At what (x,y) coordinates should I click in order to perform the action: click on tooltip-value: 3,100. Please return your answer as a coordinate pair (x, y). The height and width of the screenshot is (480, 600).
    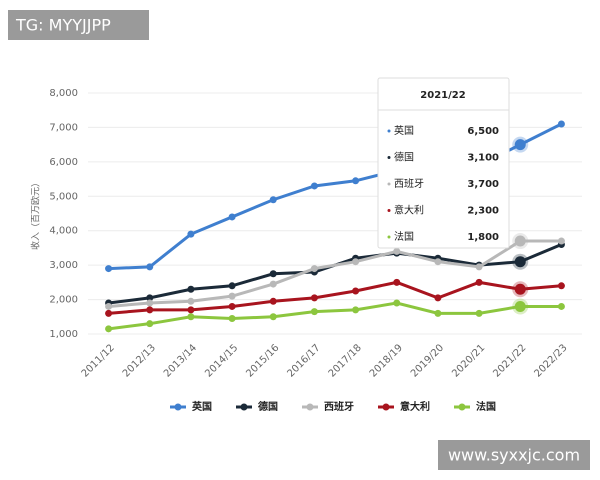
    Looking at the image, I should click on (483, 158).